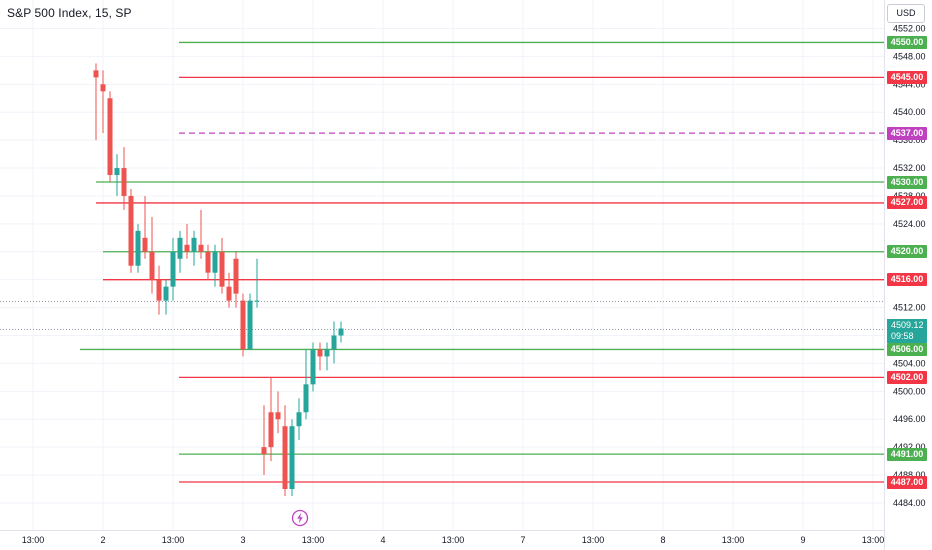  What do you see at coordinates (909, 475) in the screenshot?
I see `y-tick-label: 4488.00` at bounding box center [909, 475].